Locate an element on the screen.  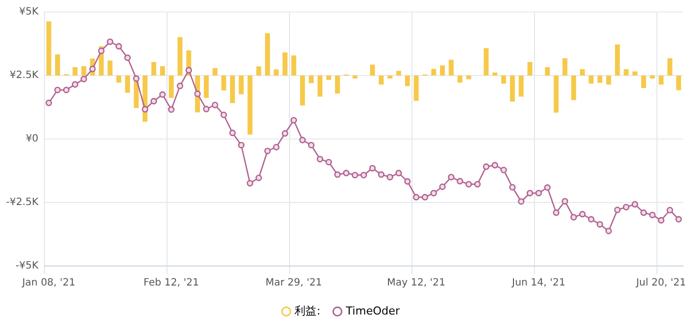
x-tick-label: Feb 12, '21 is located at coordinates (171, 283).